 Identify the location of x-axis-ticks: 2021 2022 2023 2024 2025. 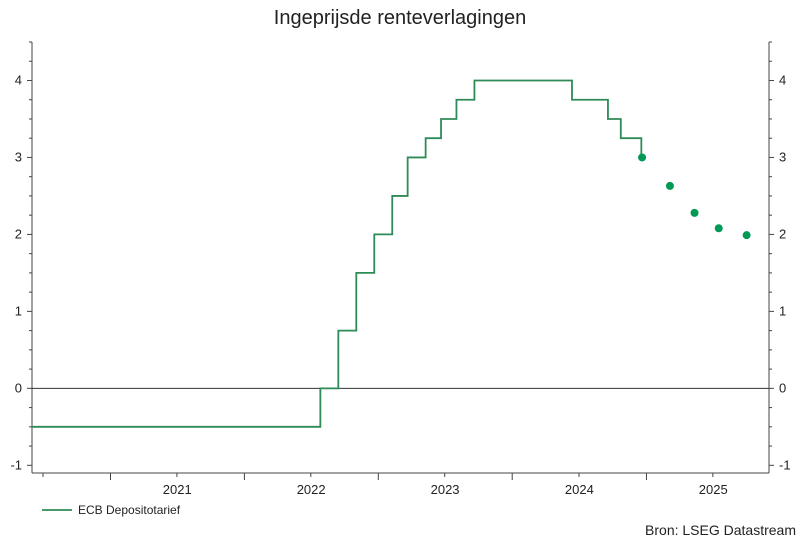
(385, 485).